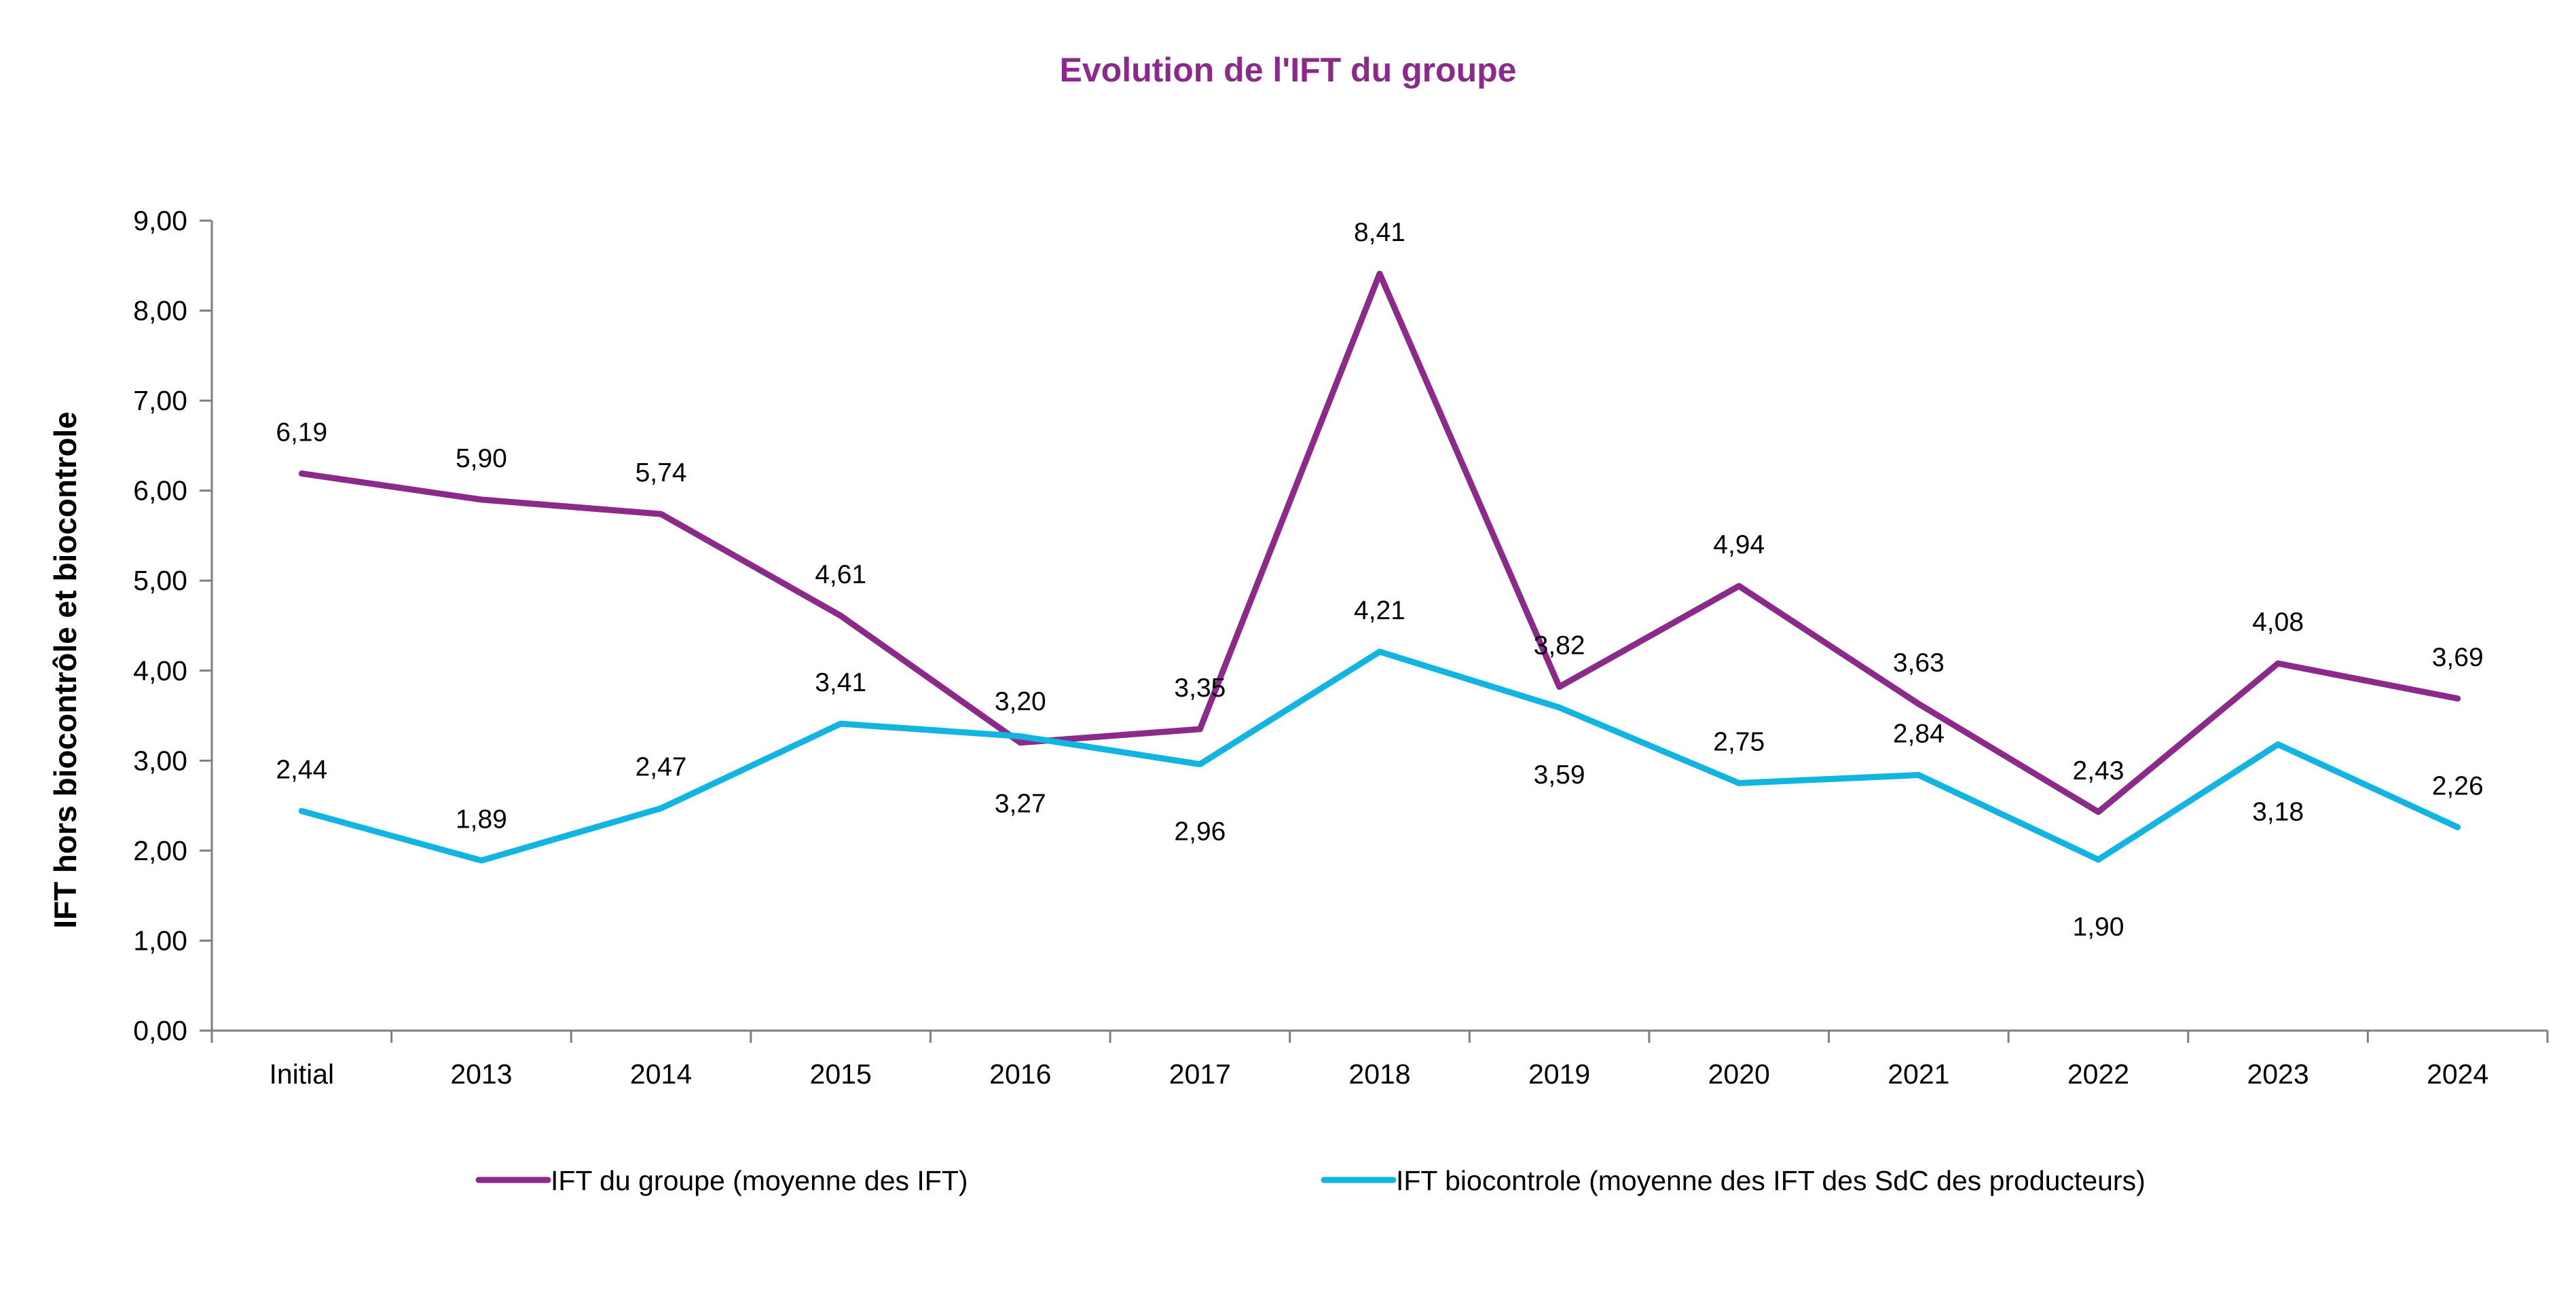  What do you see at coordinates (1021, 804) in the screenshot?
I see `data-label-series-2: 3,27` at bounding box center [1021, 804].